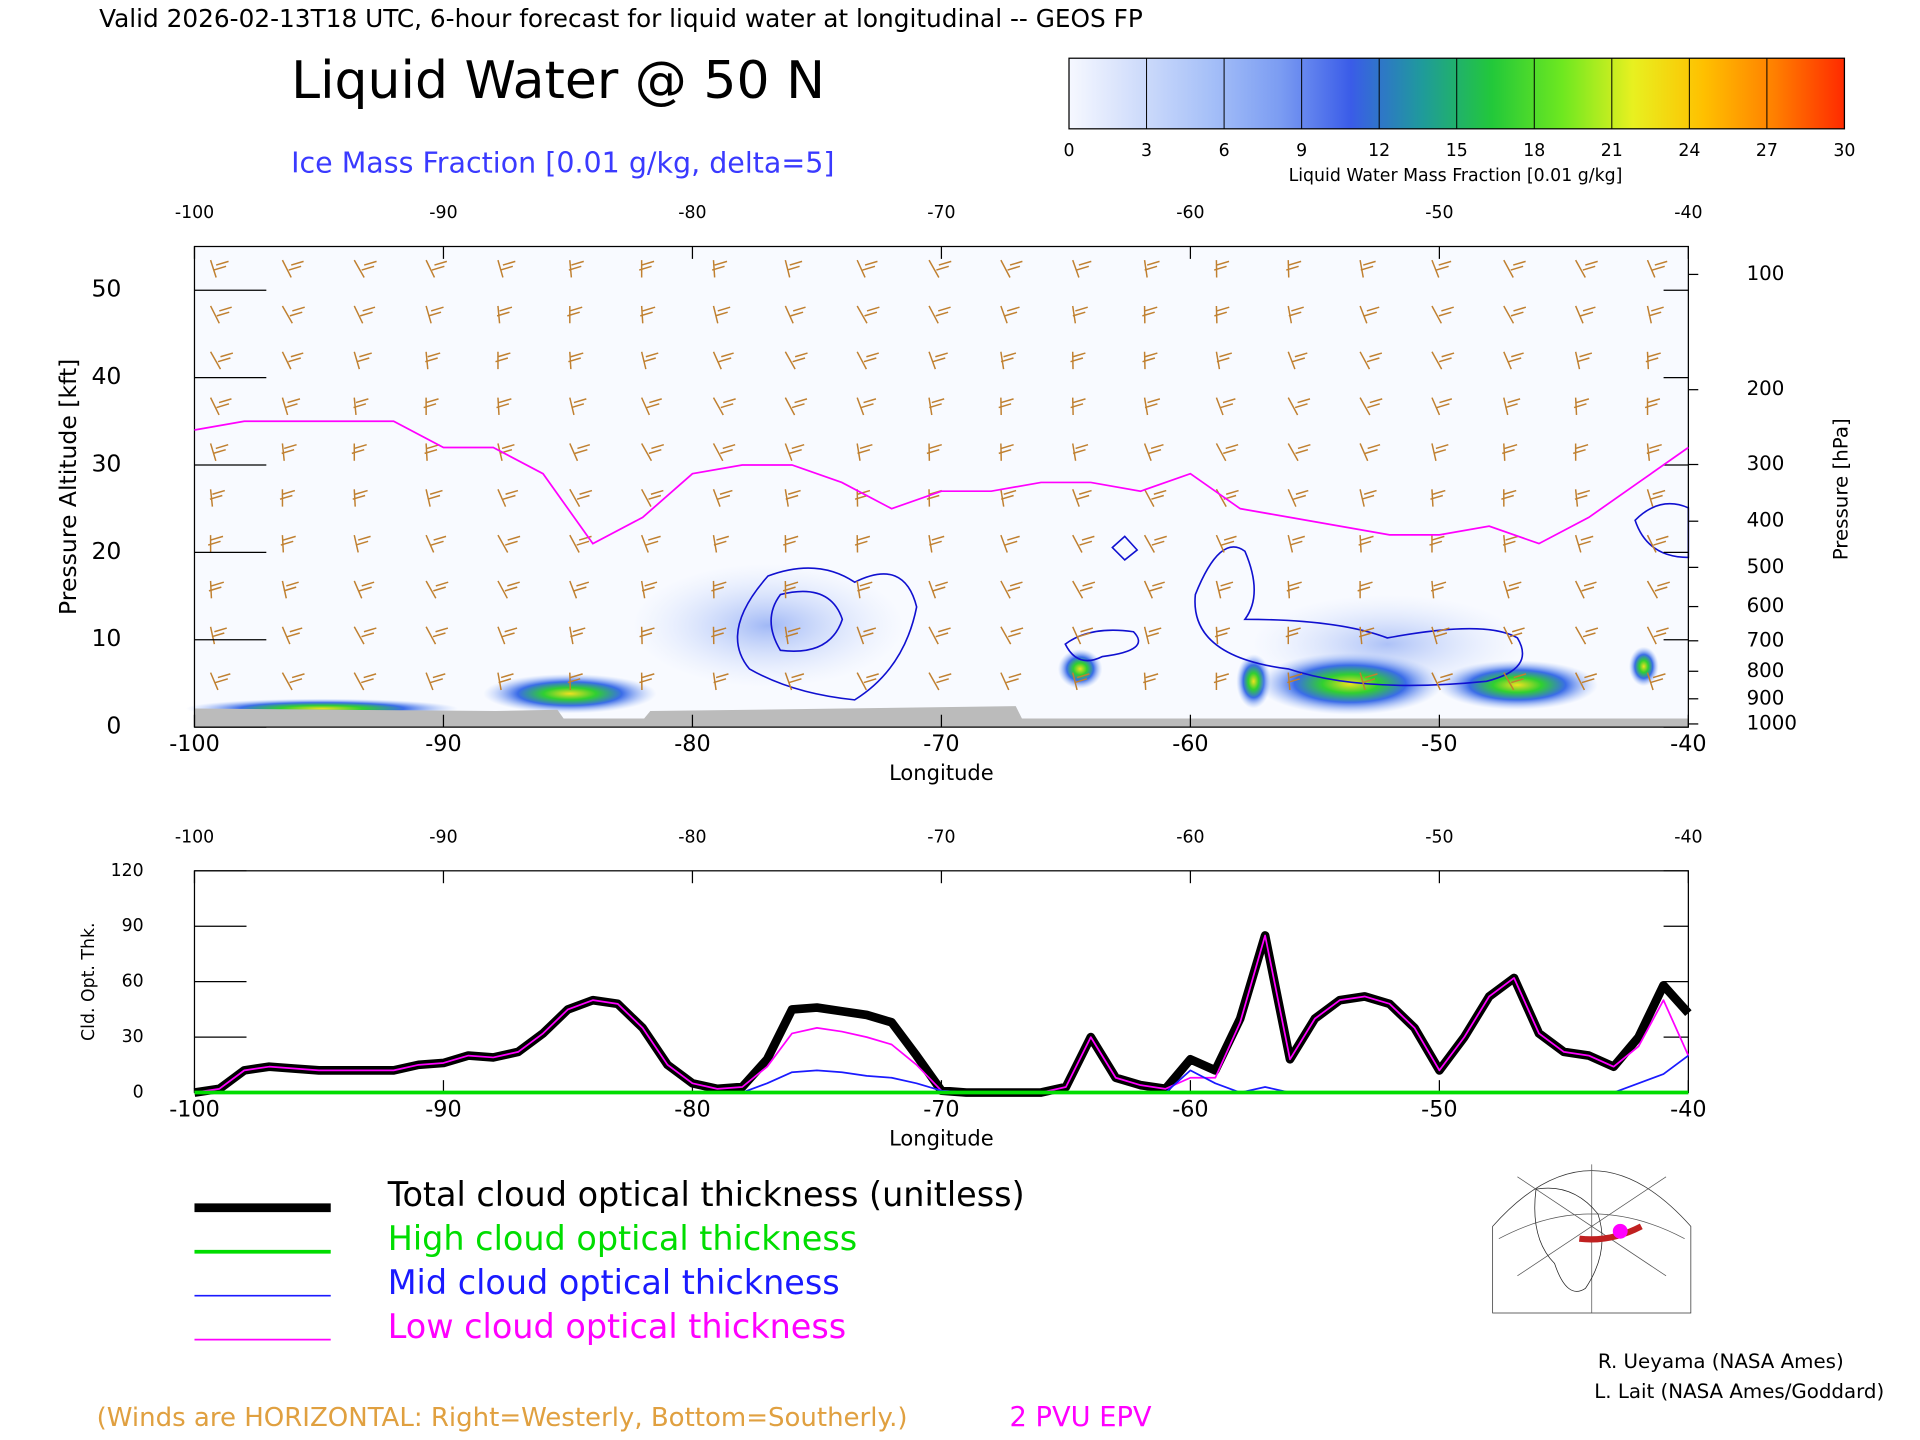  I want to click on locator-map, so click(1592, 1239).